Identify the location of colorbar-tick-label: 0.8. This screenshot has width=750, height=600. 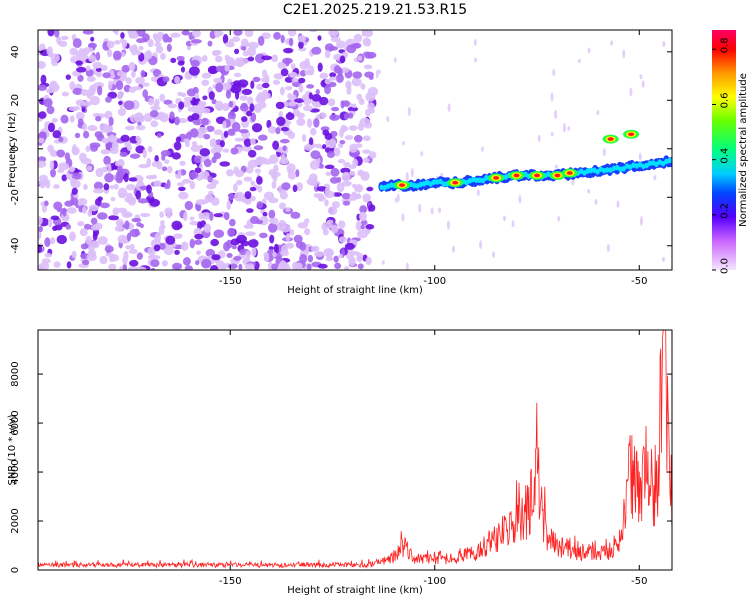
(725, 45).